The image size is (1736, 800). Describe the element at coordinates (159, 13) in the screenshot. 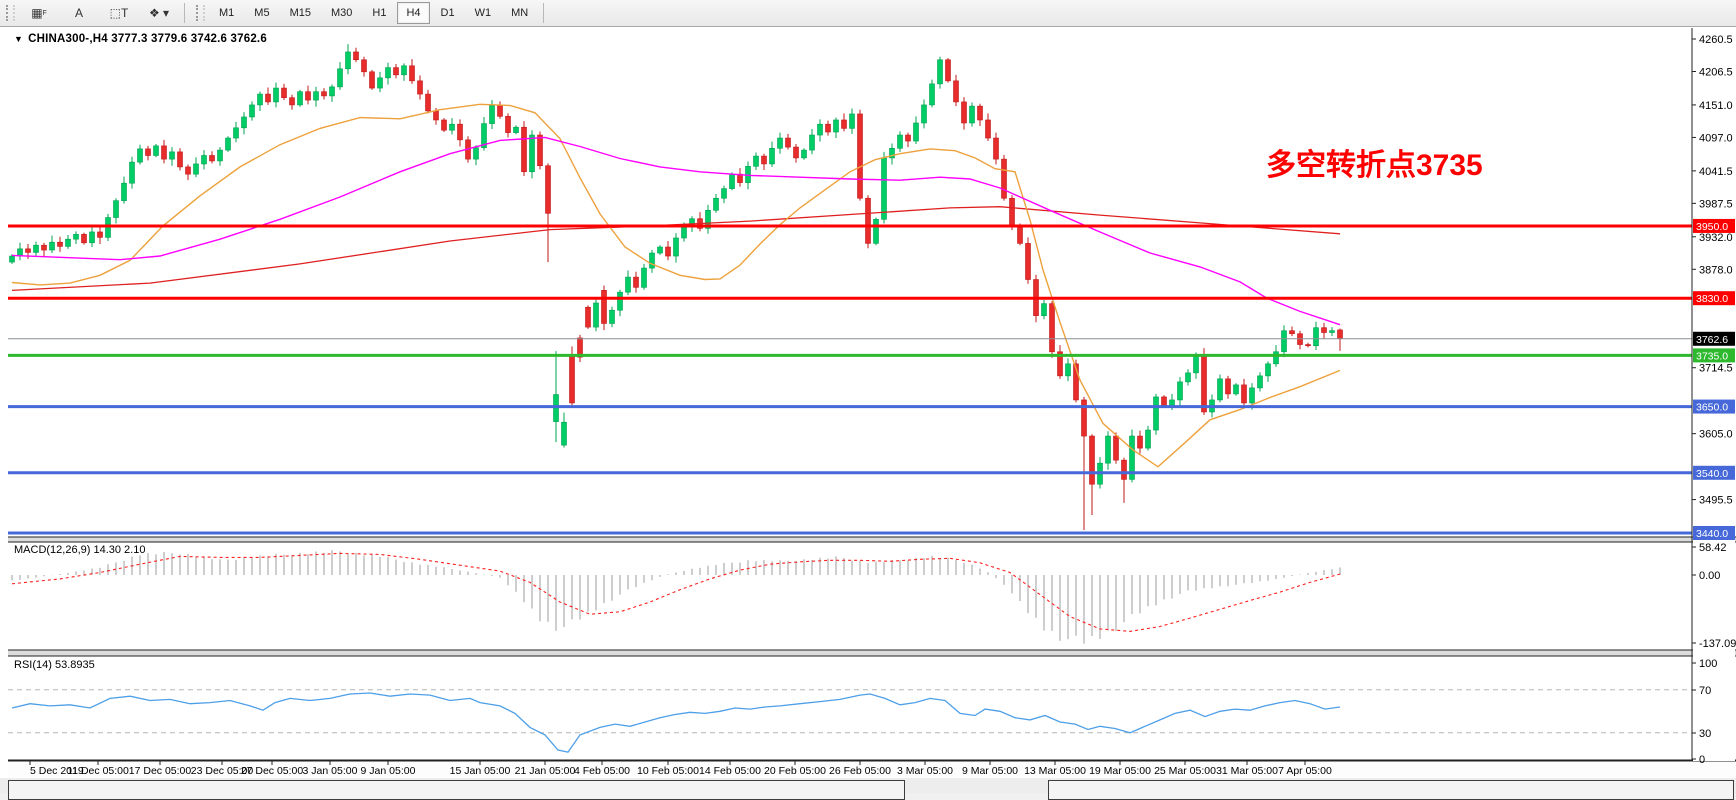

I see `tool-cursor-mode-icon: ❖ ▾` at that location.